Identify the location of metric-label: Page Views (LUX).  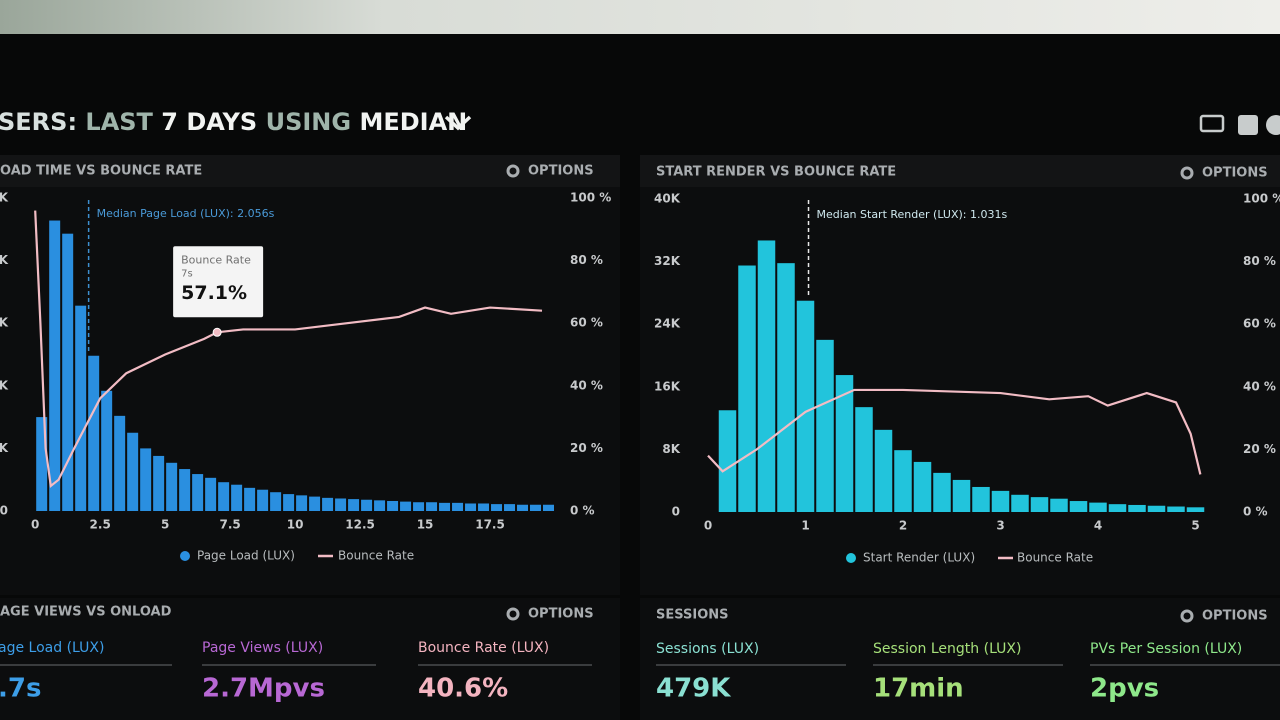
(262, 648).